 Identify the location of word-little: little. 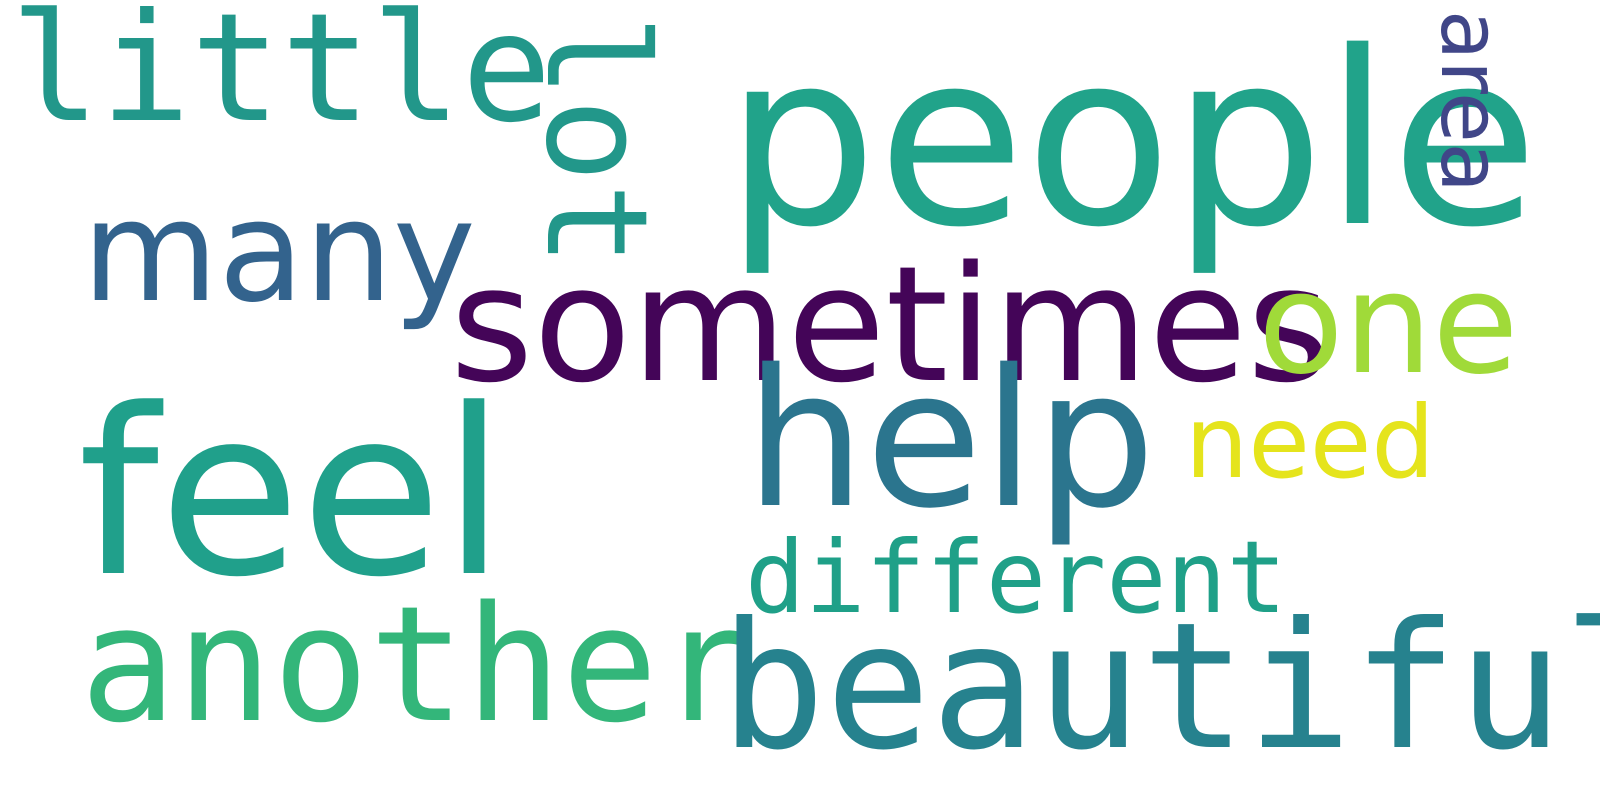
(281, 78).